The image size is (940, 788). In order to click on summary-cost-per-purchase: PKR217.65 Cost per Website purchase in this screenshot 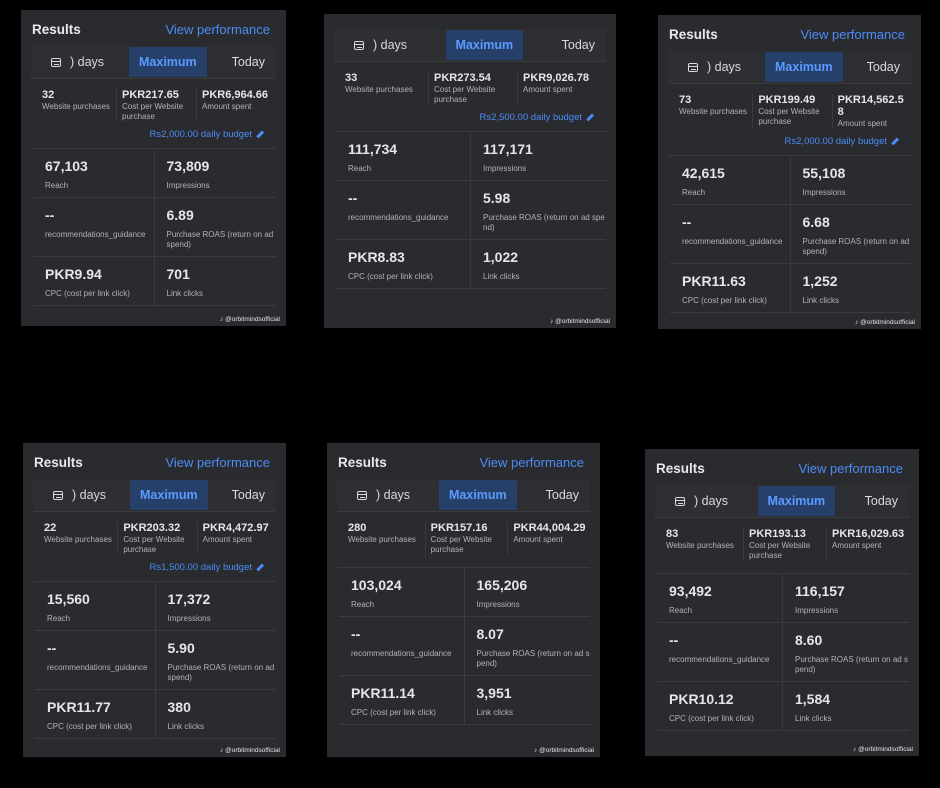, I will do `click(156, 105)`.